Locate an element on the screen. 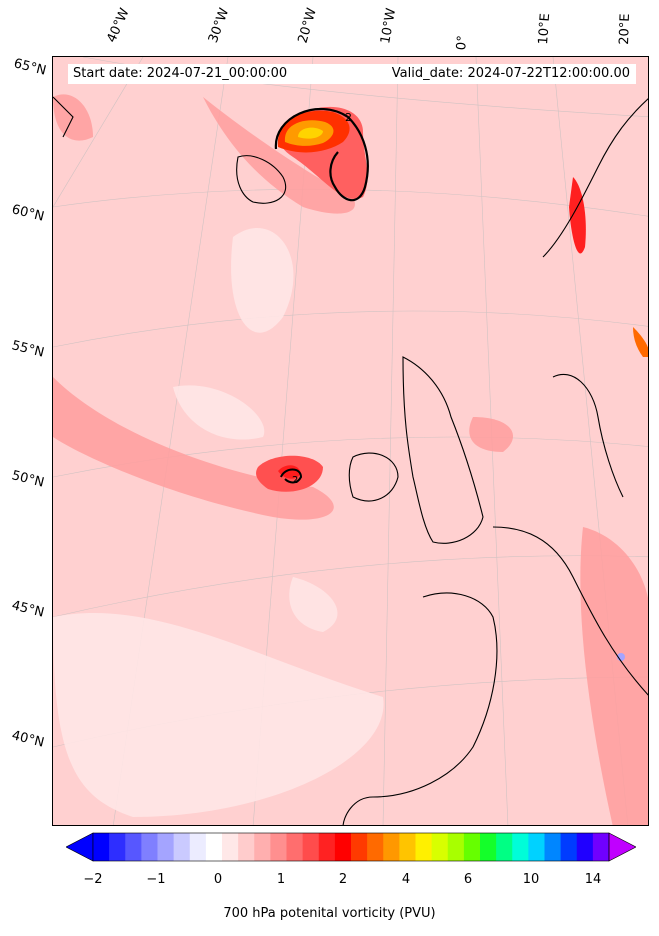 Image resolution: width=659 pixels, height=936 pixels. cbar-tick-1: 1 is located at coordinates (281, 879).